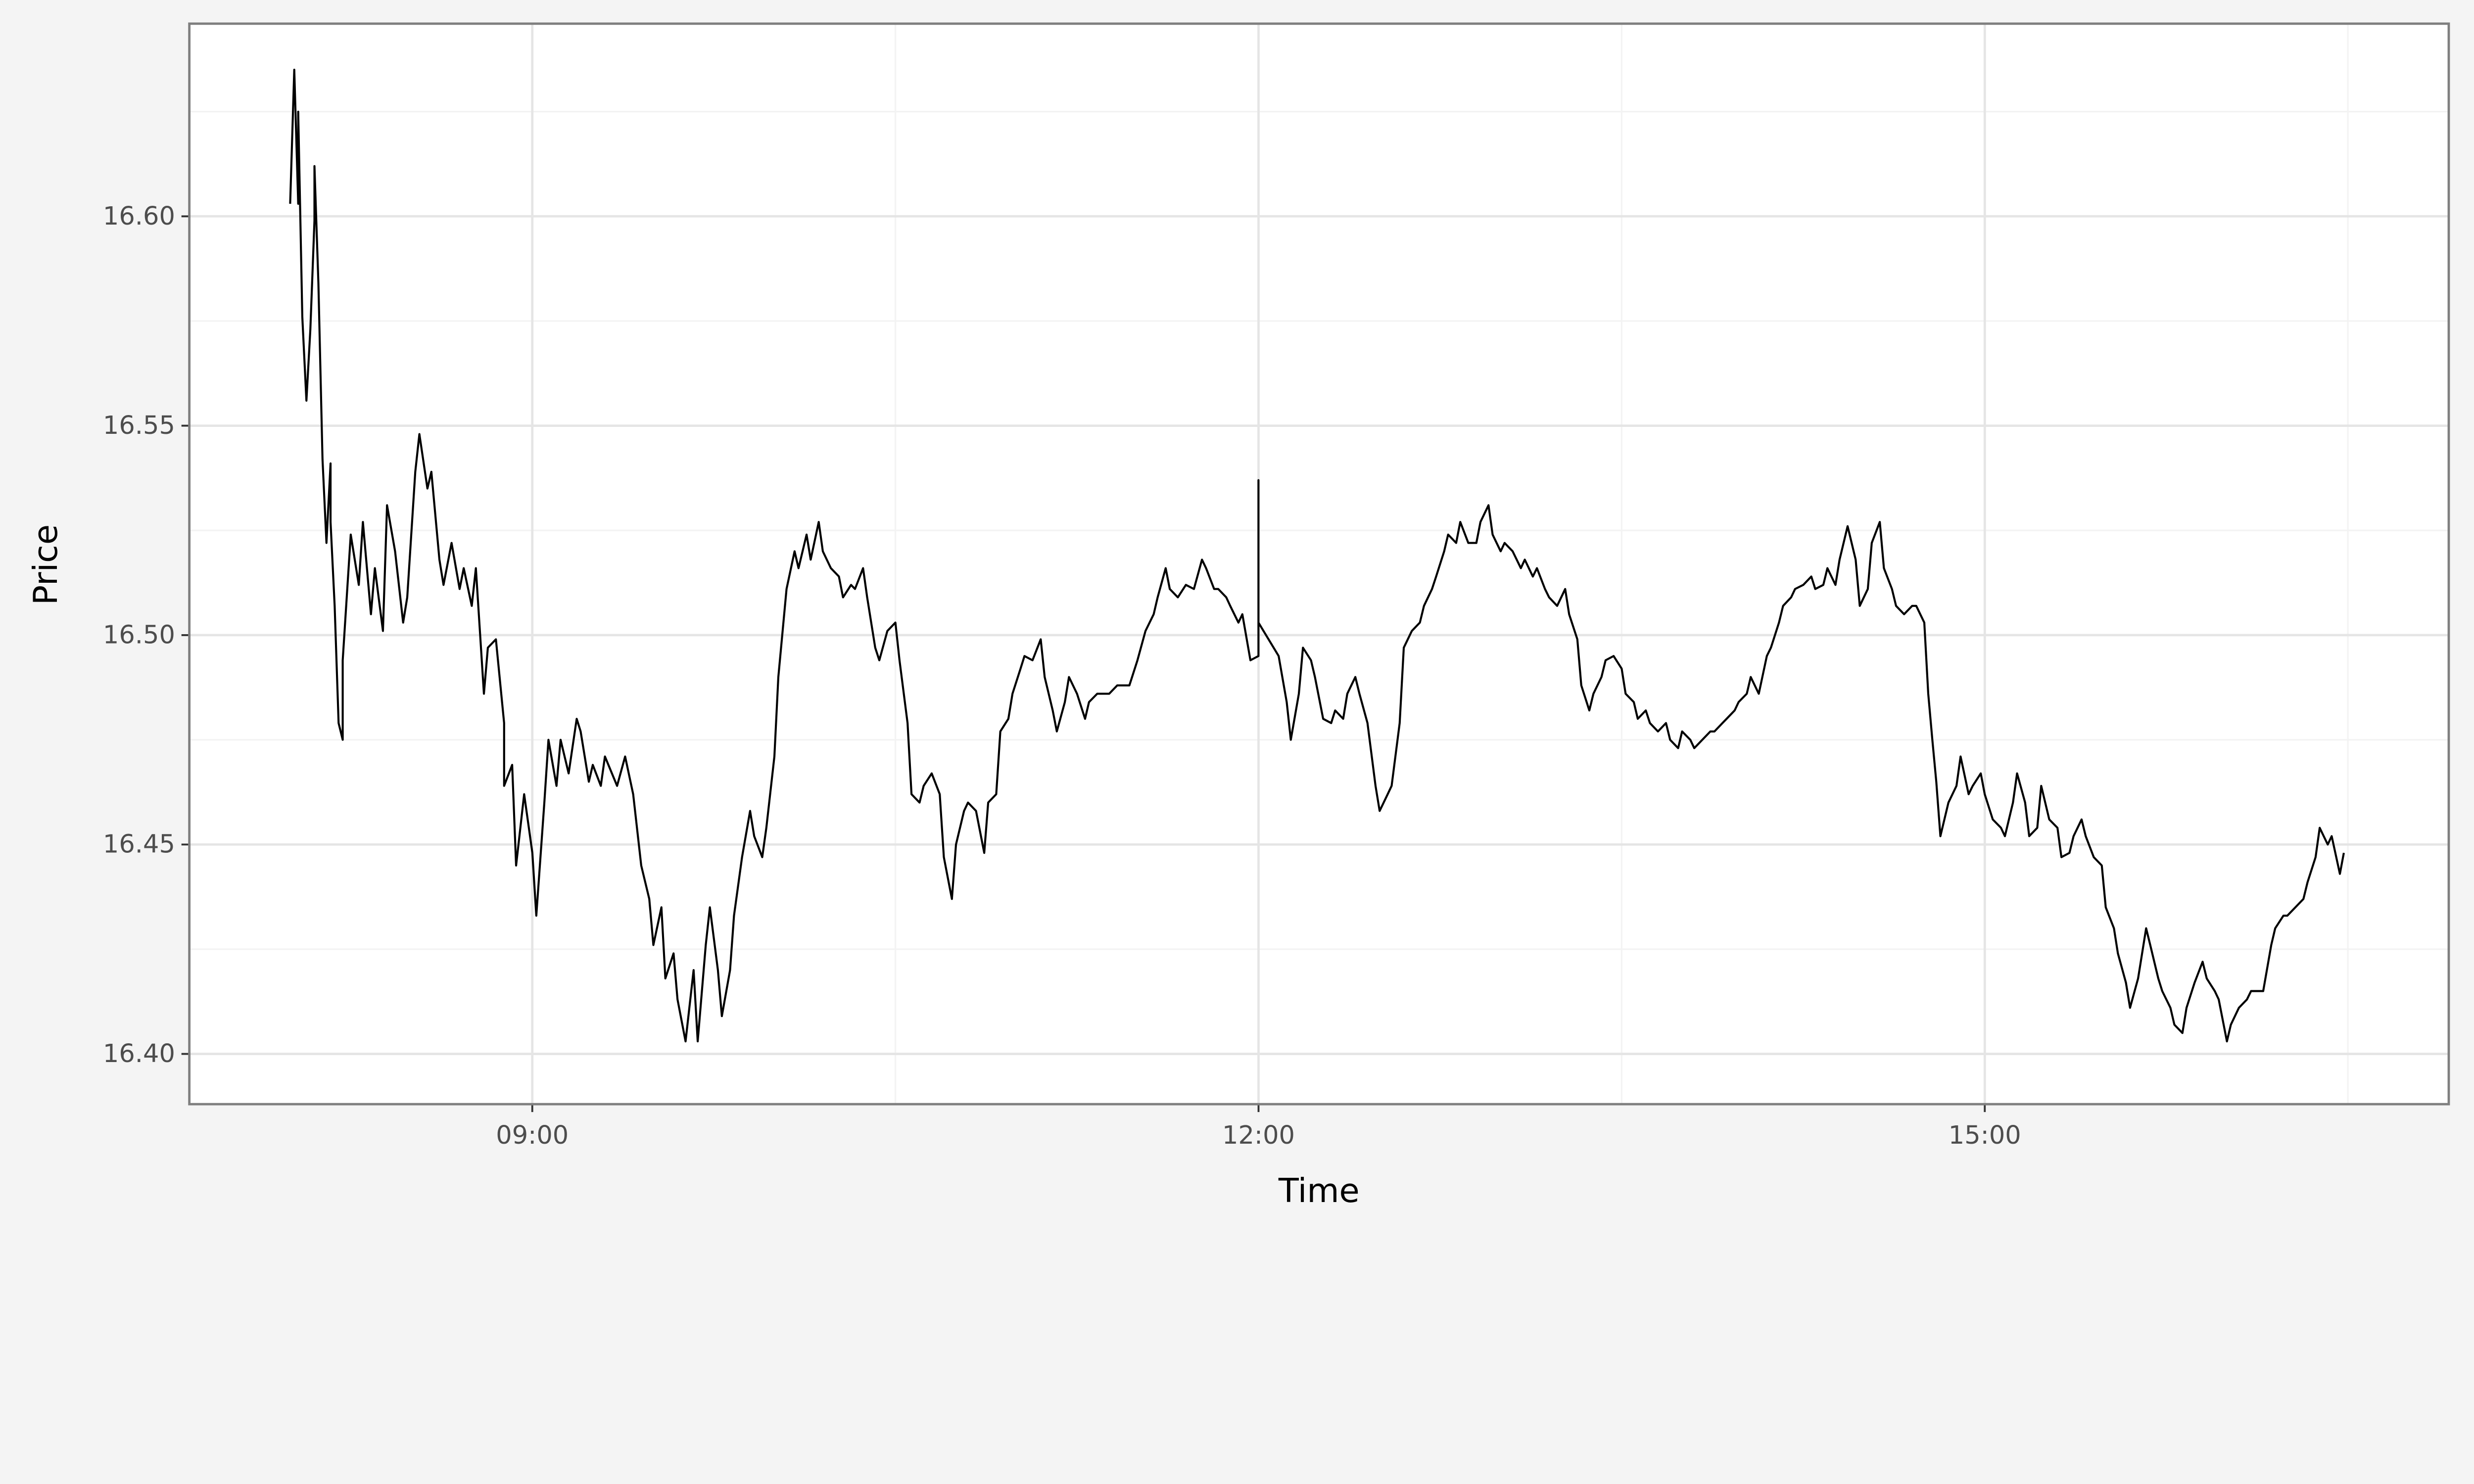 Image resolution: width=2474 pixels, height=1484 pixels. I want to click on y-axis-title: Price, so click(45, 564).